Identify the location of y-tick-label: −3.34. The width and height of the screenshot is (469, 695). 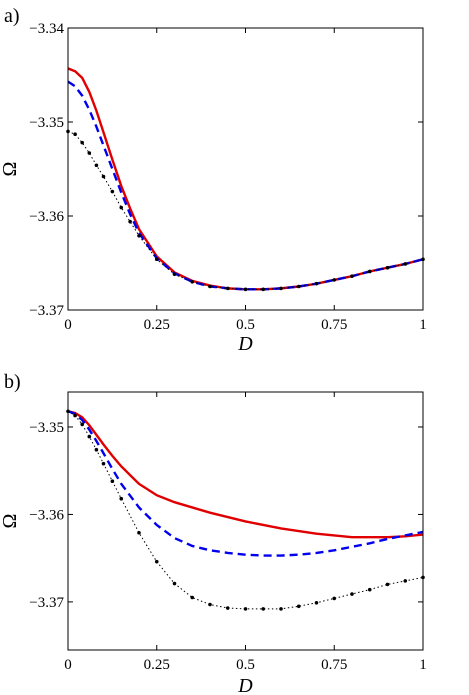
(46, 29).